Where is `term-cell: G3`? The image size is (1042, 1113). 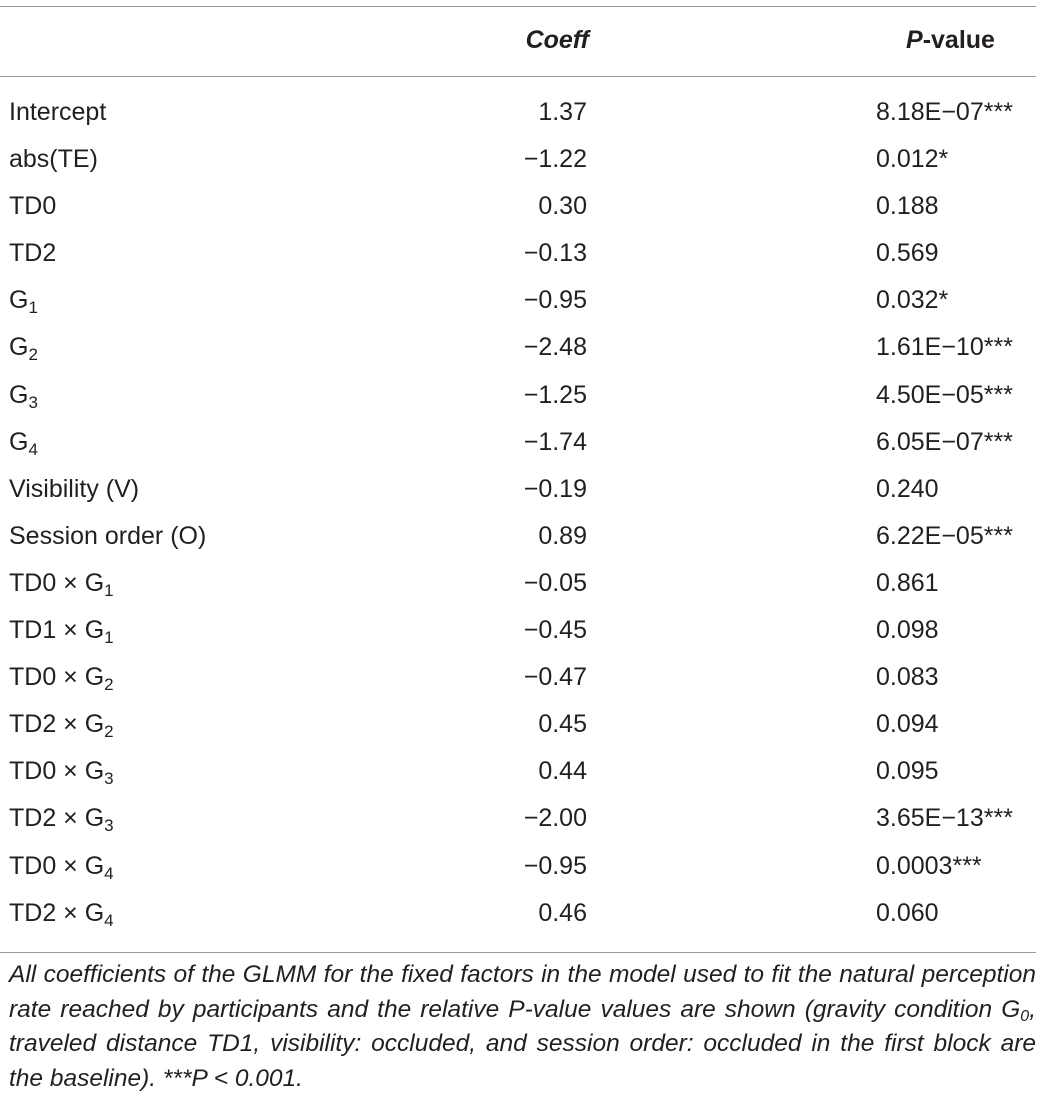 term-cell: G3 is located at coordinates (23, 395).